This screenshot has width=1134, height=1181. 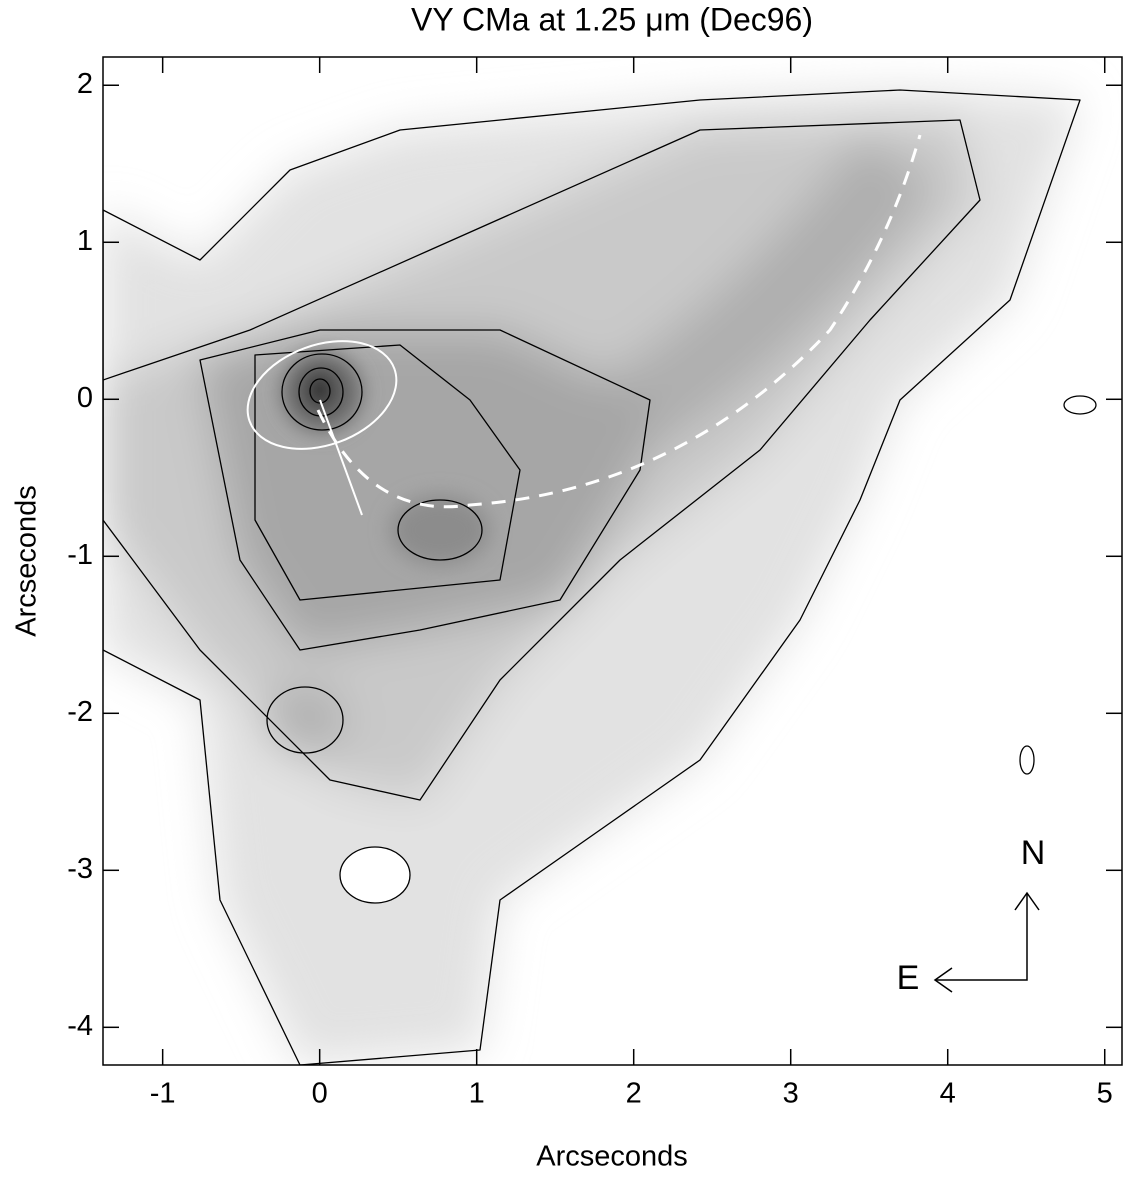 I want to click on y-tick-label: -3, so click(x=80, y=869).